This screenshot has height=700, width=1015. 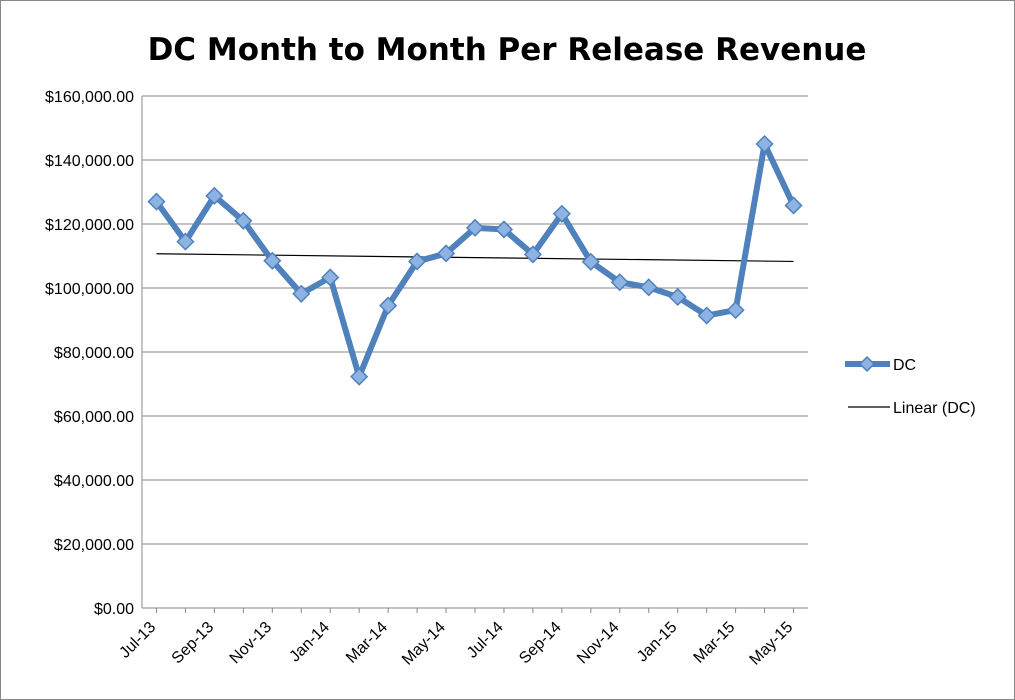 What do you see at coordinates (934, 408) in the screenshot?
I see `legend-label-trendline: Linear (DC)` at bounding box center [934, 408].